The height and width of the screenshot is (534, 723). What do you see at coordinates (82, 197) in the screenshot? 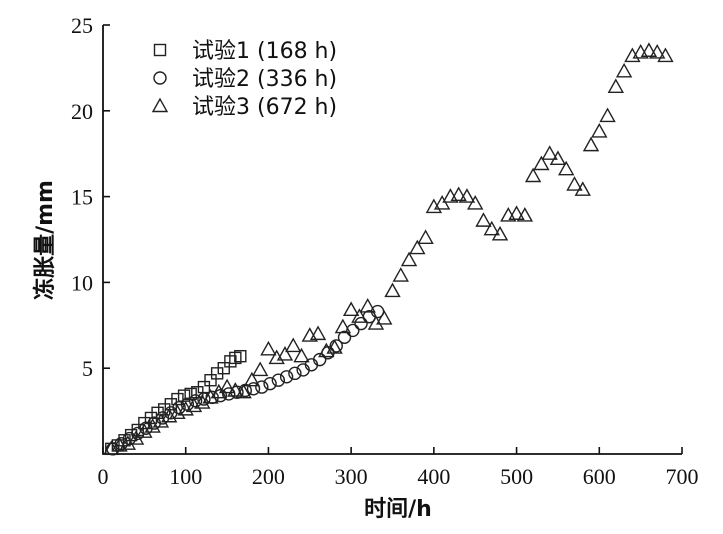
I see `y-tick-label: 15` at bounding box center [82, 197].